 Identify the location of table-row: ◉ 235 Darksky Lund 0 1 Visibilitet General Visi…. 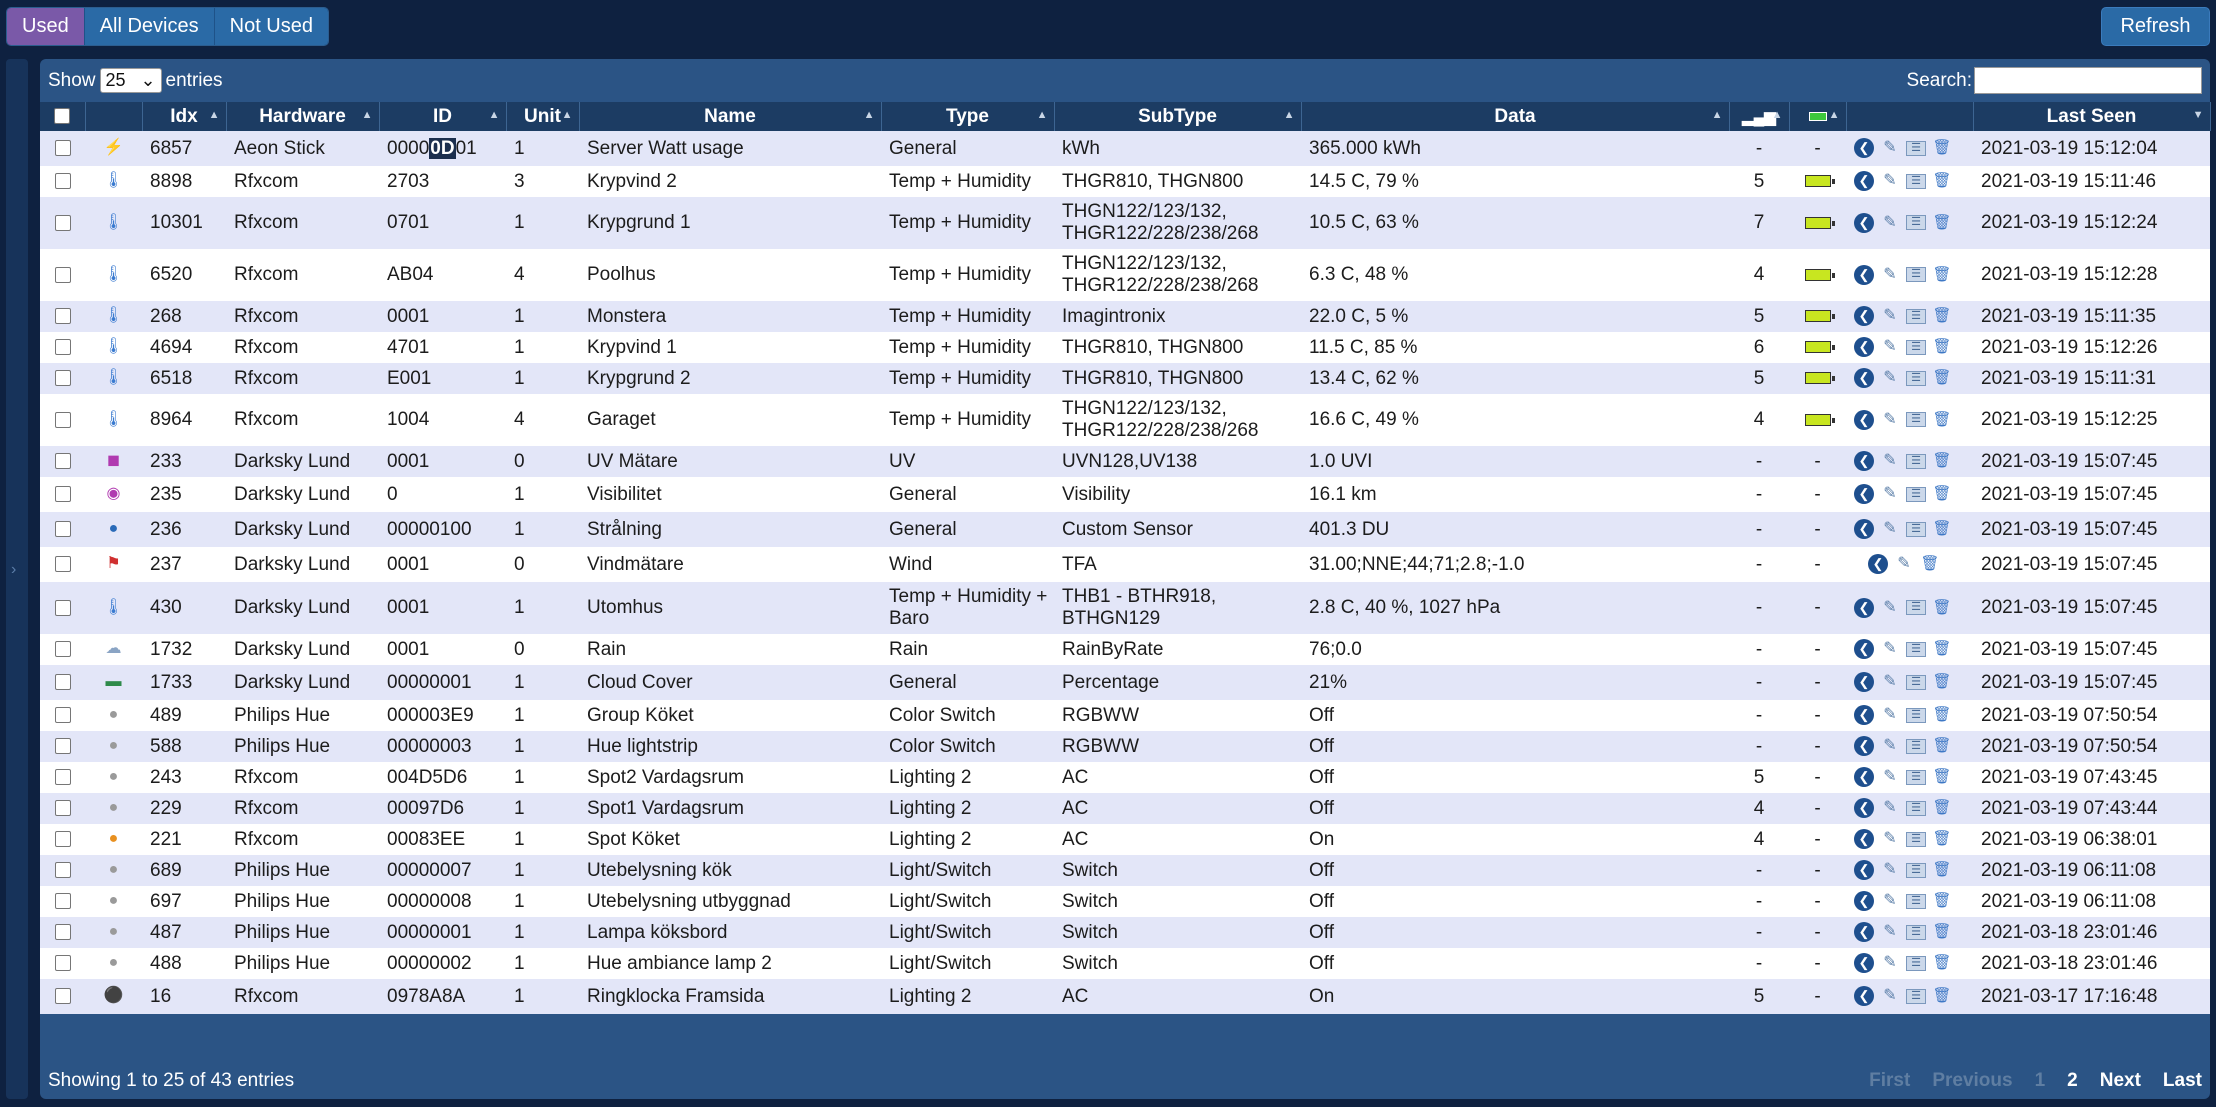
(1125, 494).